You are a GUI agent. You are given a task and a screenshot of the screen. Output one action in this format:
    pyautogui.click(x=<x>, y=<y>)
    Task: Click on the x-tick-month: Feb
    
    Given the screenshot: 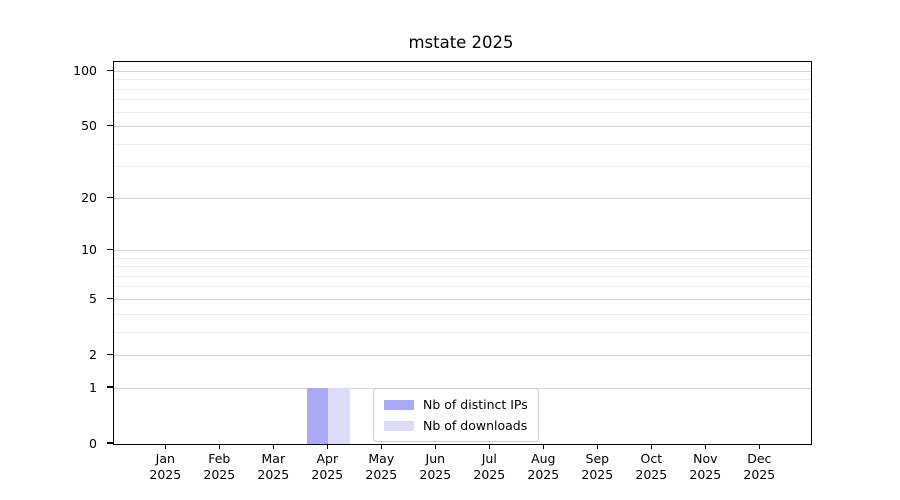 What is the action you would take?
    pyautogui.click(x=219, y=458)
    